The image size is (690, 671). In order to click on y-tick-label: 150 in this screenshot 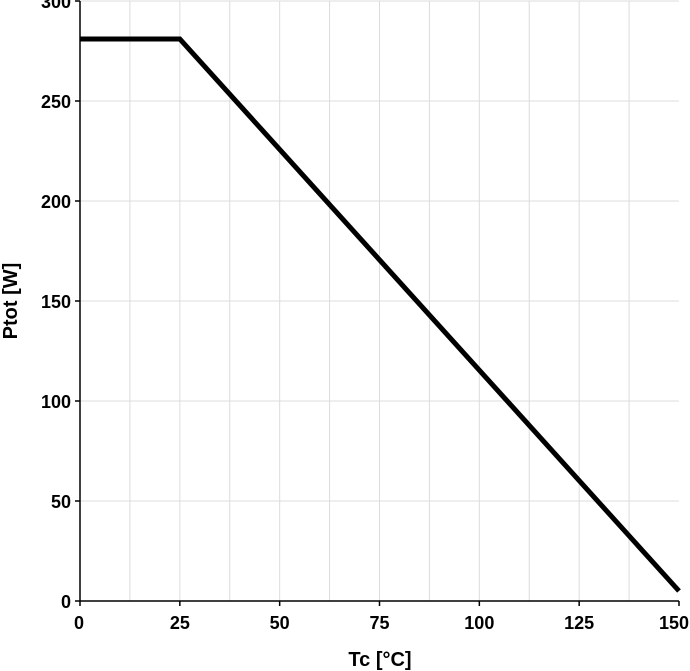, I will do `click(56, 302)`.